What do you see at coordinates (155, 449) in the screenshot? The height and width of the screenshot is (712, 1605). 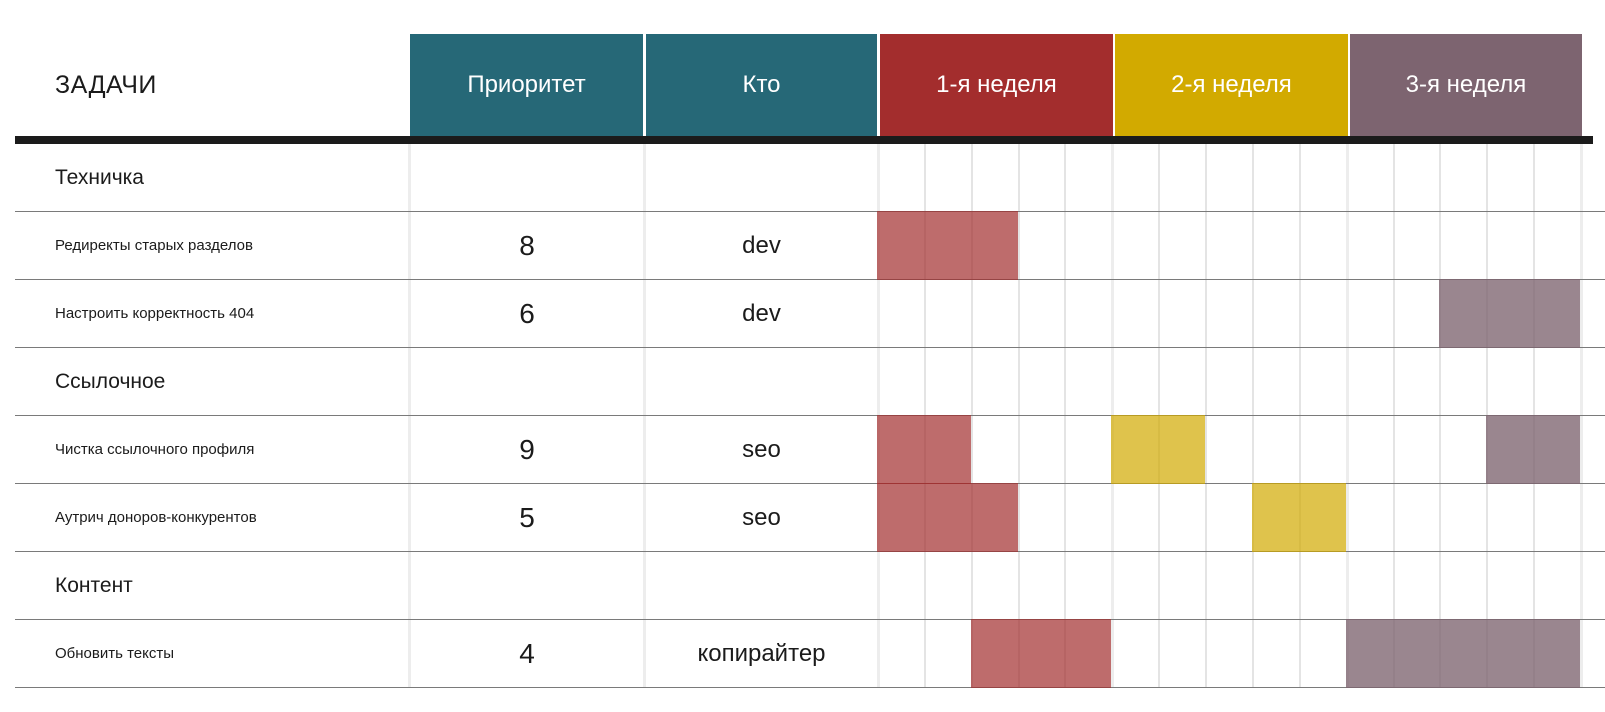 I see `task-name: Чистка ссылочного профиля` at bounding box center [155, 449].